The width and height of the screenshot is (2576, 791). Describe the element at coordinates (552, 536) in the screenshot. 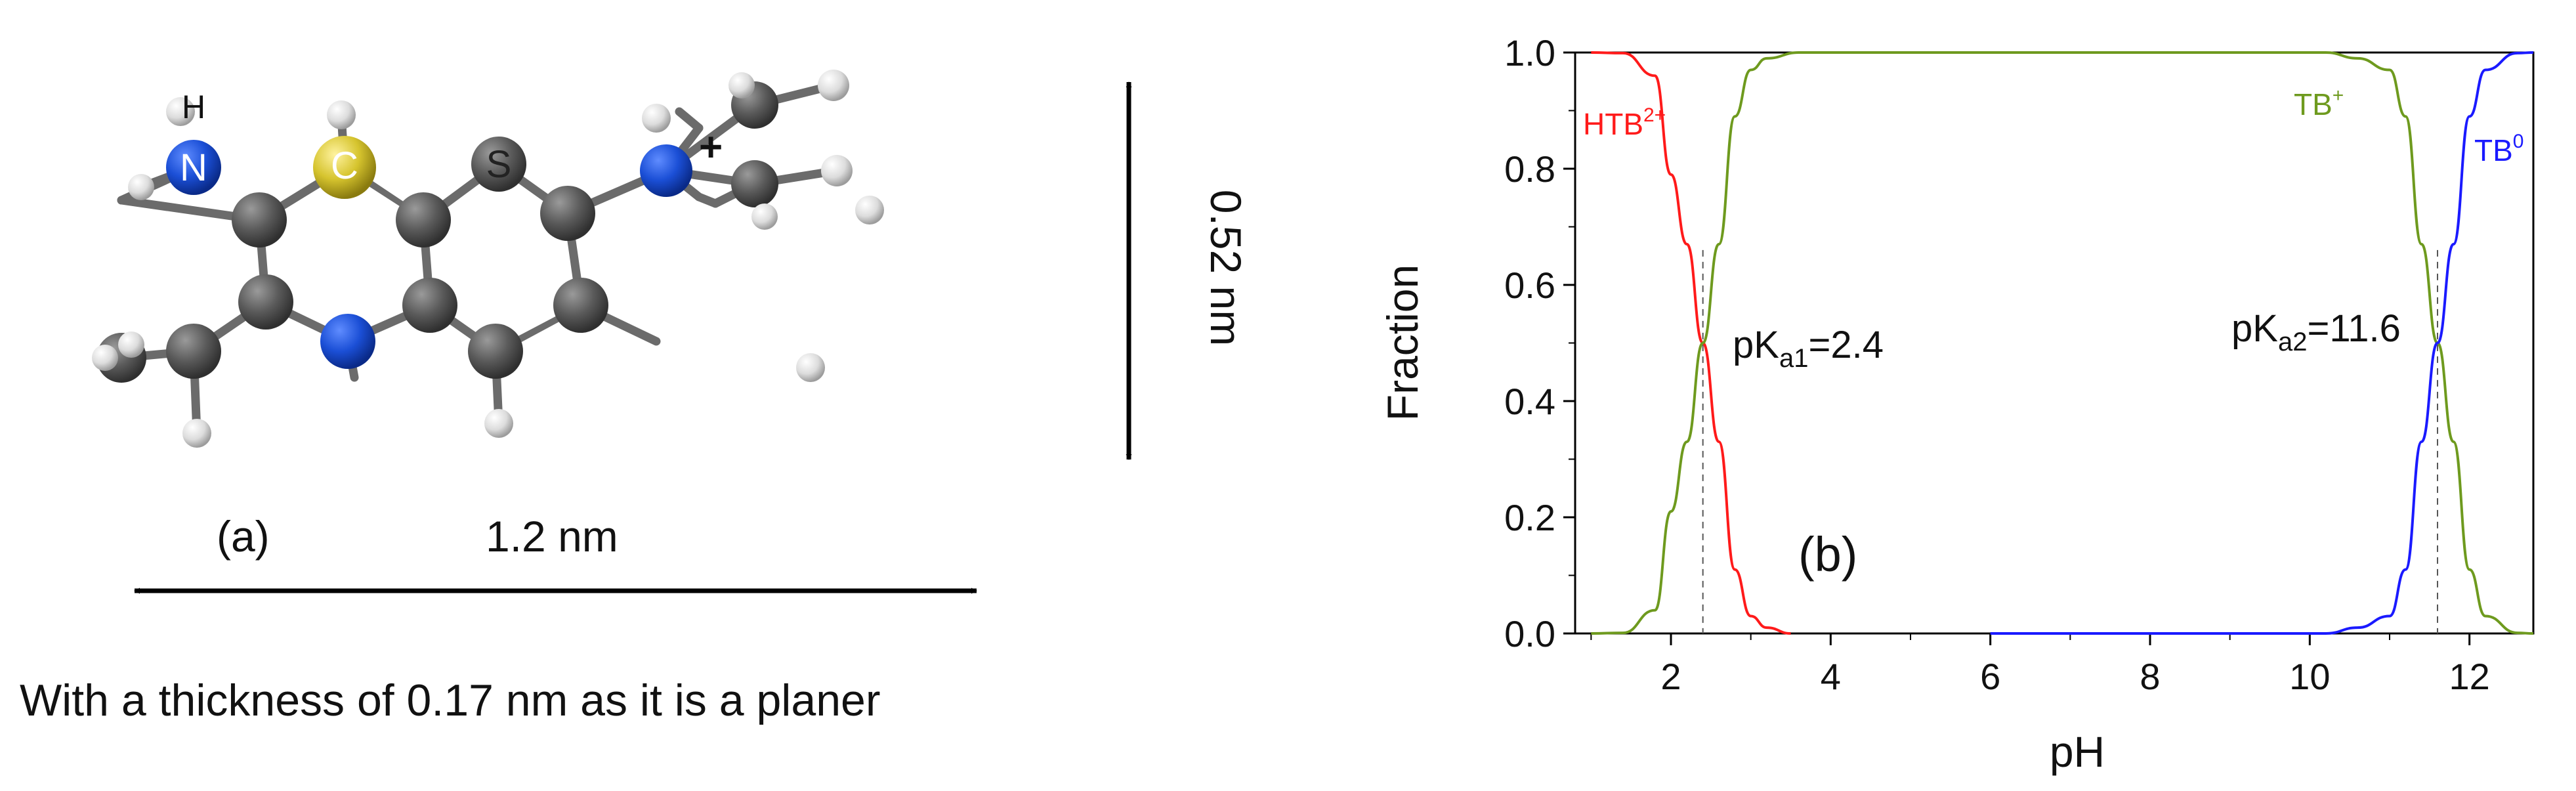

I see `width-label: 1.2 nm` at that location.